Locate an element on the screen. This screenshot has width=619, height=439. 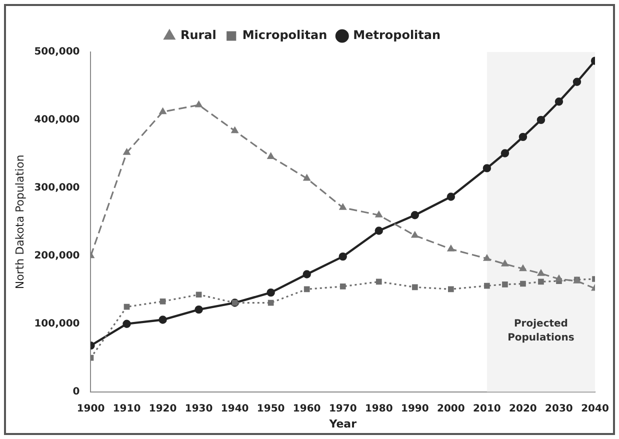
x-tick-label: 2030 is located at coordinates (559, 408).